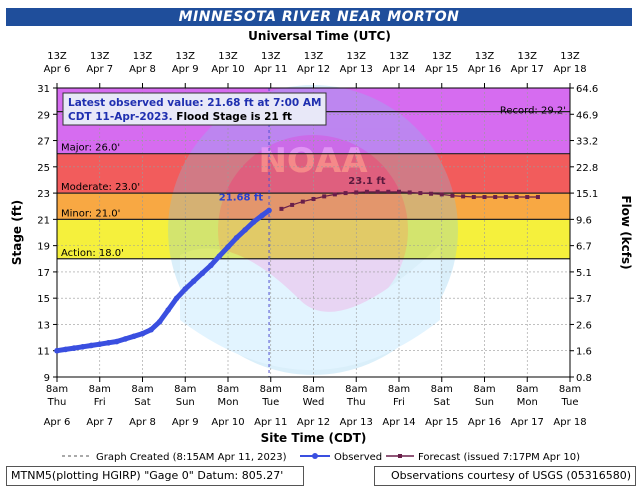 The width and height of the screenshot is (640, 488). What do you see at coordinates (484, 69) in the screenshot?
I see `top-tick-label: Apr 16` at bounding box center [484, 69].